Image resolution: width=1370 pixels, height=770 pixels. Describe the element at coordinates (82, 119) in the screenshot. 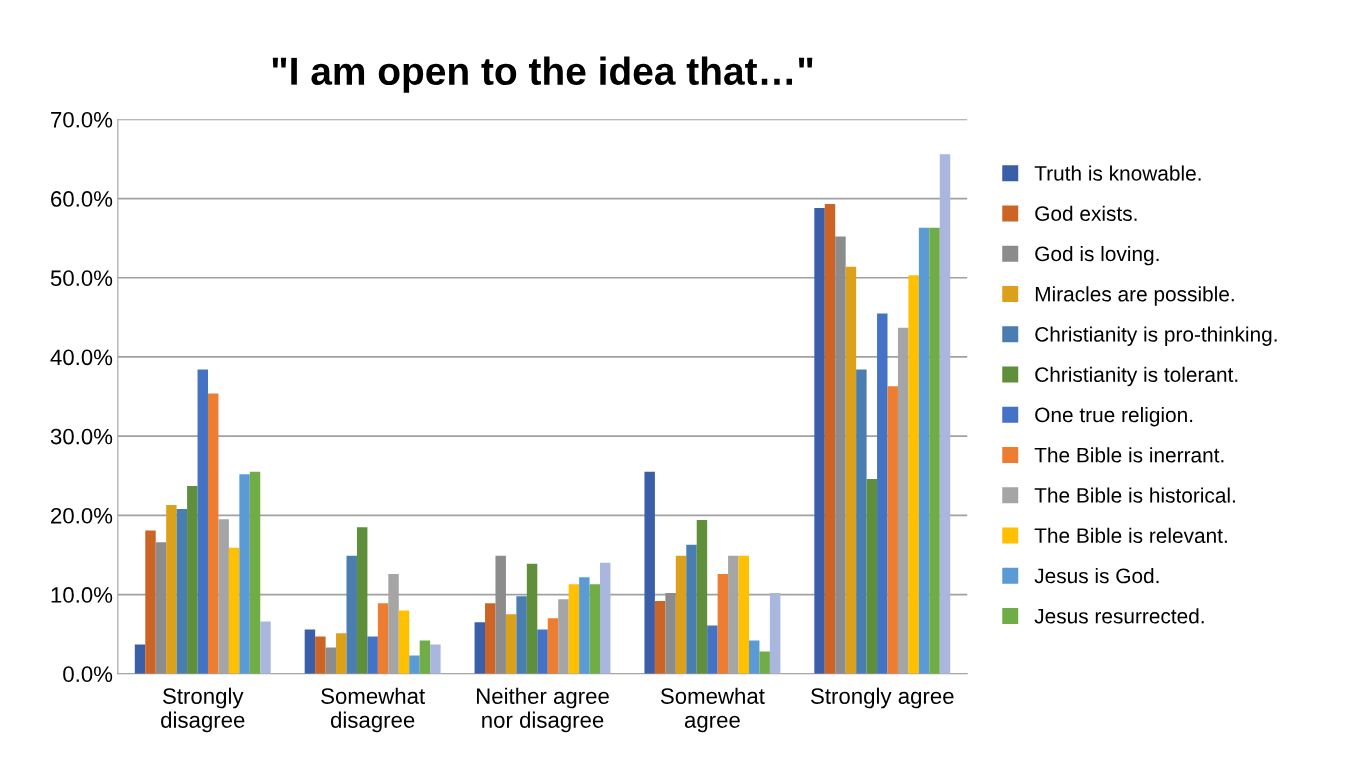

I see `y-tick-label: 70.0%` at that location.